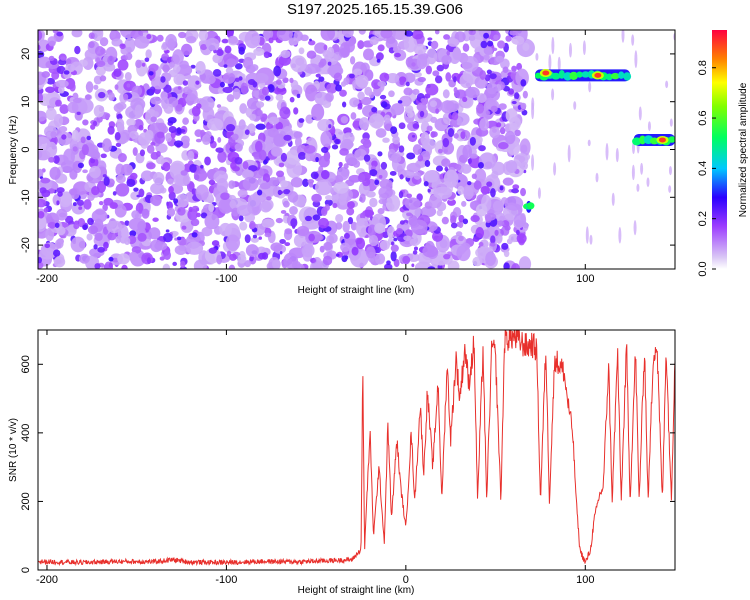 This screenshot has width=750, height=600. What do you see at coordinates (495, 132) in the screenshot?
I see `heatmap-cell-2067` at bounding box center [495, 132].